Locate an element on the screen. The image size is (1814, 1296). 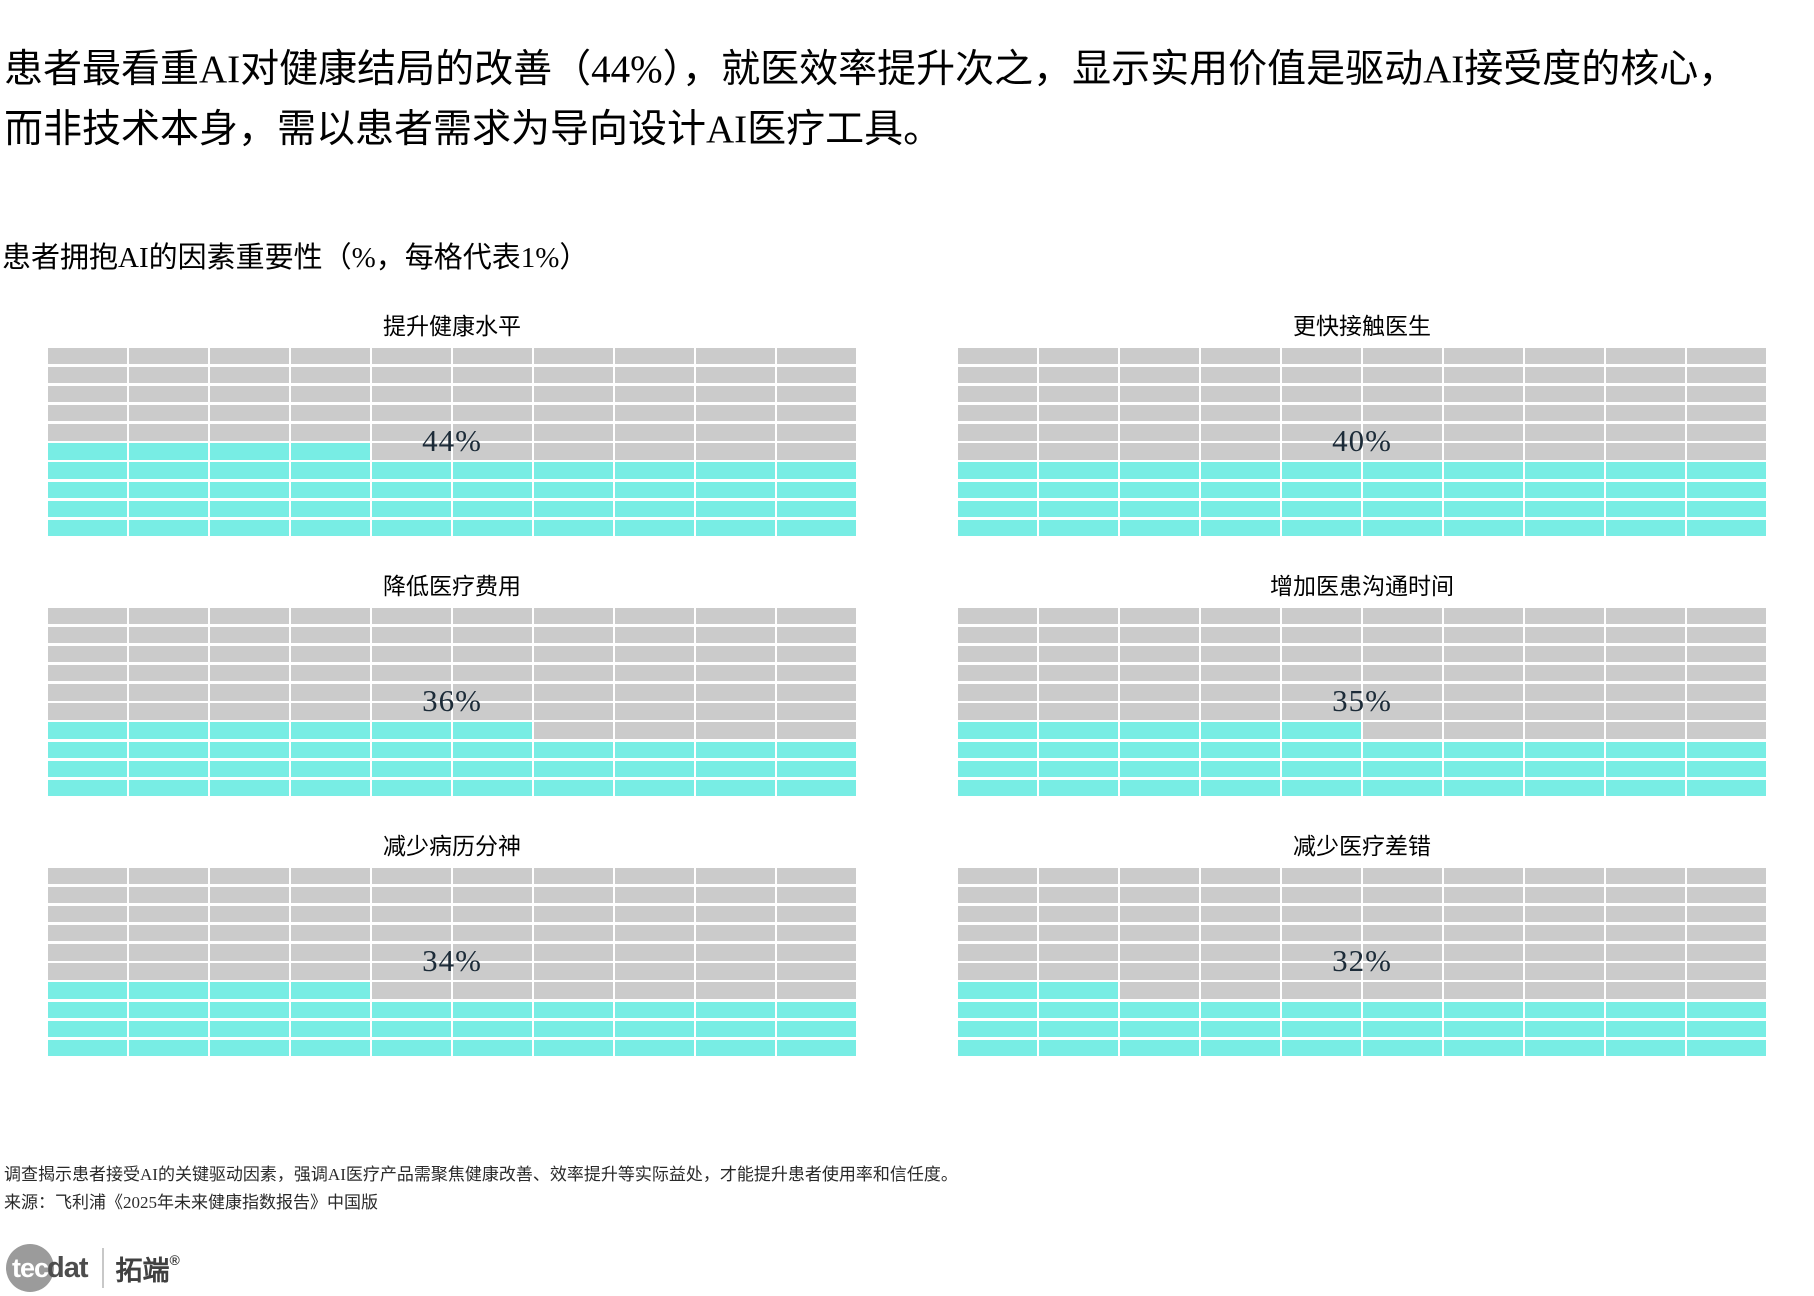
chart-title: 增加医患沟通时间 is located at coordinates (1362, 586).